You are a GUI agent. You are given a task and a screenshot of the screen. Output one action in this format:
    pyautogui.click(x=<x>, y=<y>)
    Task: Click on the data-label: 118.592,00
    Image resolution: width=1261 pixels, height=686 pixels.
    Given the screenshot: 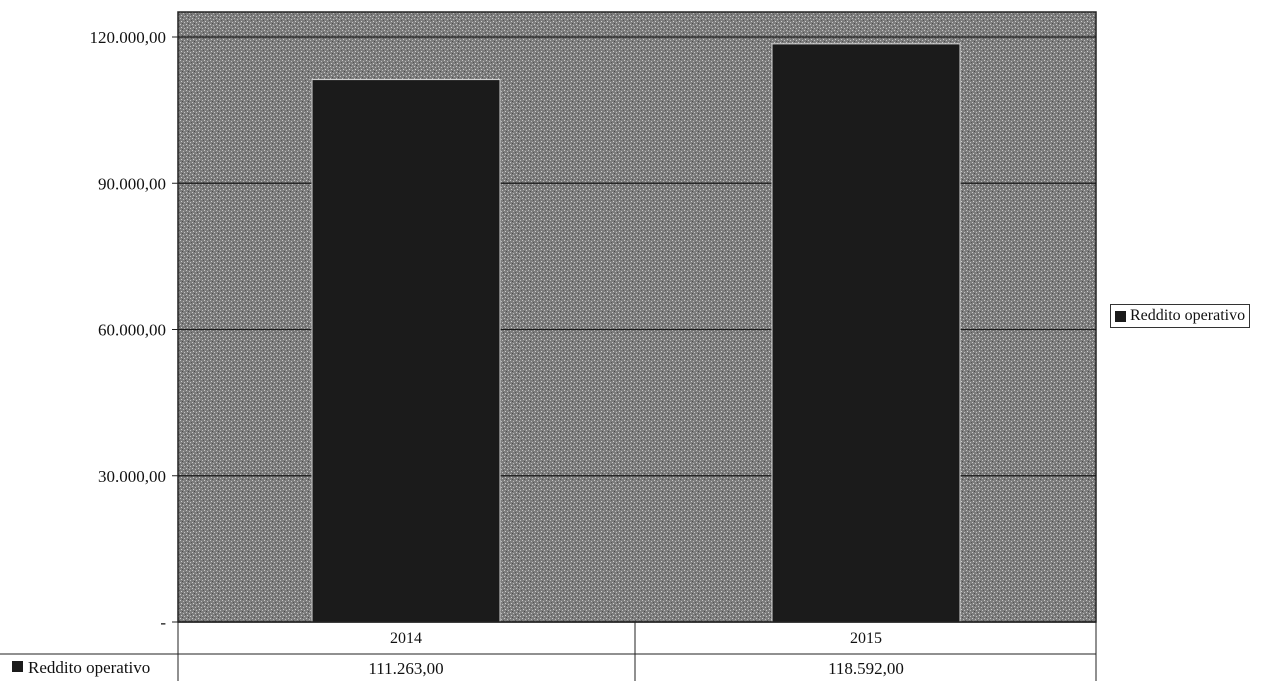 What is the action you would take?
    pyautogui.click(x=866, y=668)
    